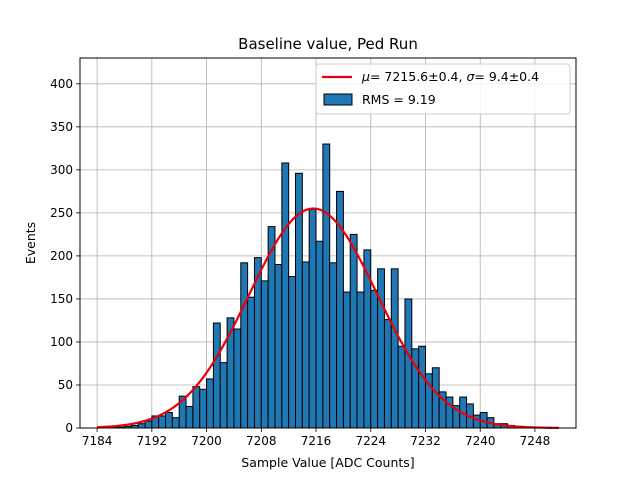 This screenshot has height=480, width=640. What do you see at coordinates (61, 299) in the screenshot?
I see `y-tick-label: 150` at bounding box center [61, 299].